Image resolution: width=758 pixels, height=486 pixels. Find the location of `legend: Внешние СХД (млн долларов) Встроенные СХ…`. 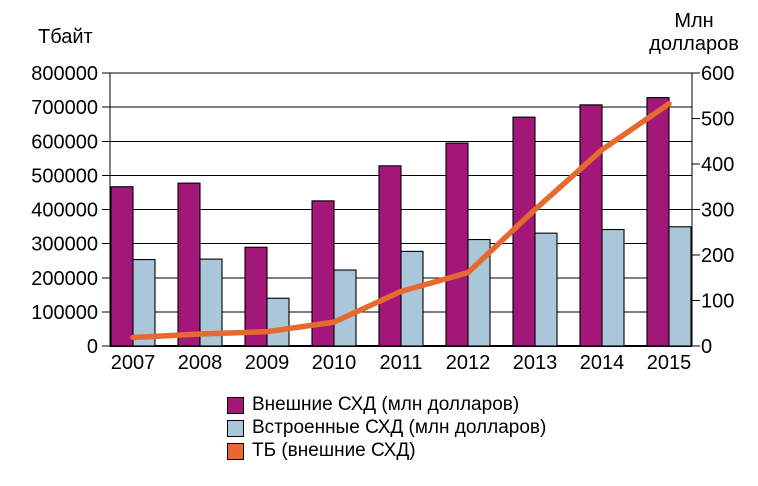

legend: Внешние СХД (млн долларов) Встроенные СХ… is located at coordinates (386, 429).